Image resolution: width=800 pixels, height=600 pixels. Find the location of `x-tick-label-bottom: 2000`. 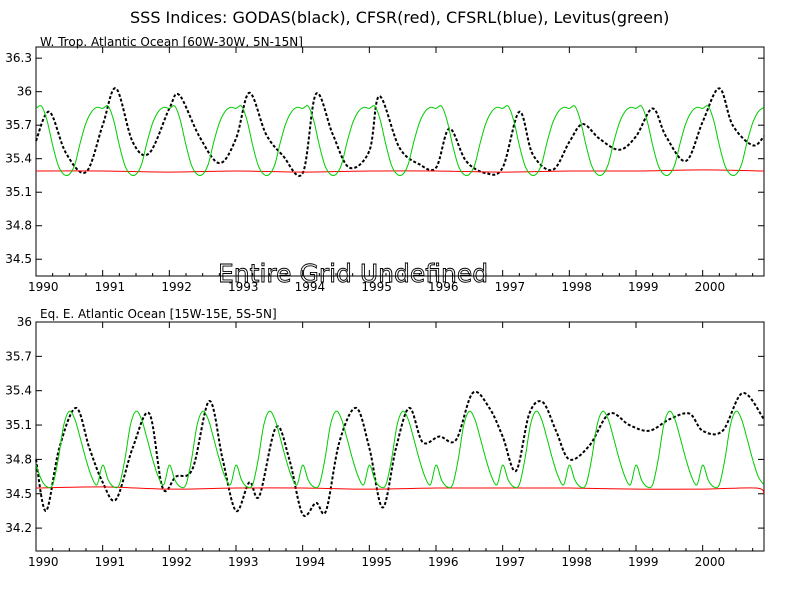

x-tick-label-bottom: 2000 is located at coordinates (710, 562).